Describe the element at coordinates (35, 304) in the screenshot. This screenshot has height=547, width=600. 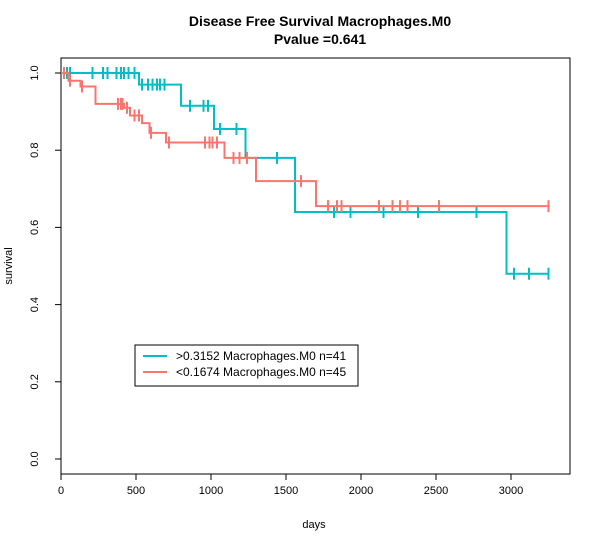
I see `y-tick-label: 0.4` at that location.